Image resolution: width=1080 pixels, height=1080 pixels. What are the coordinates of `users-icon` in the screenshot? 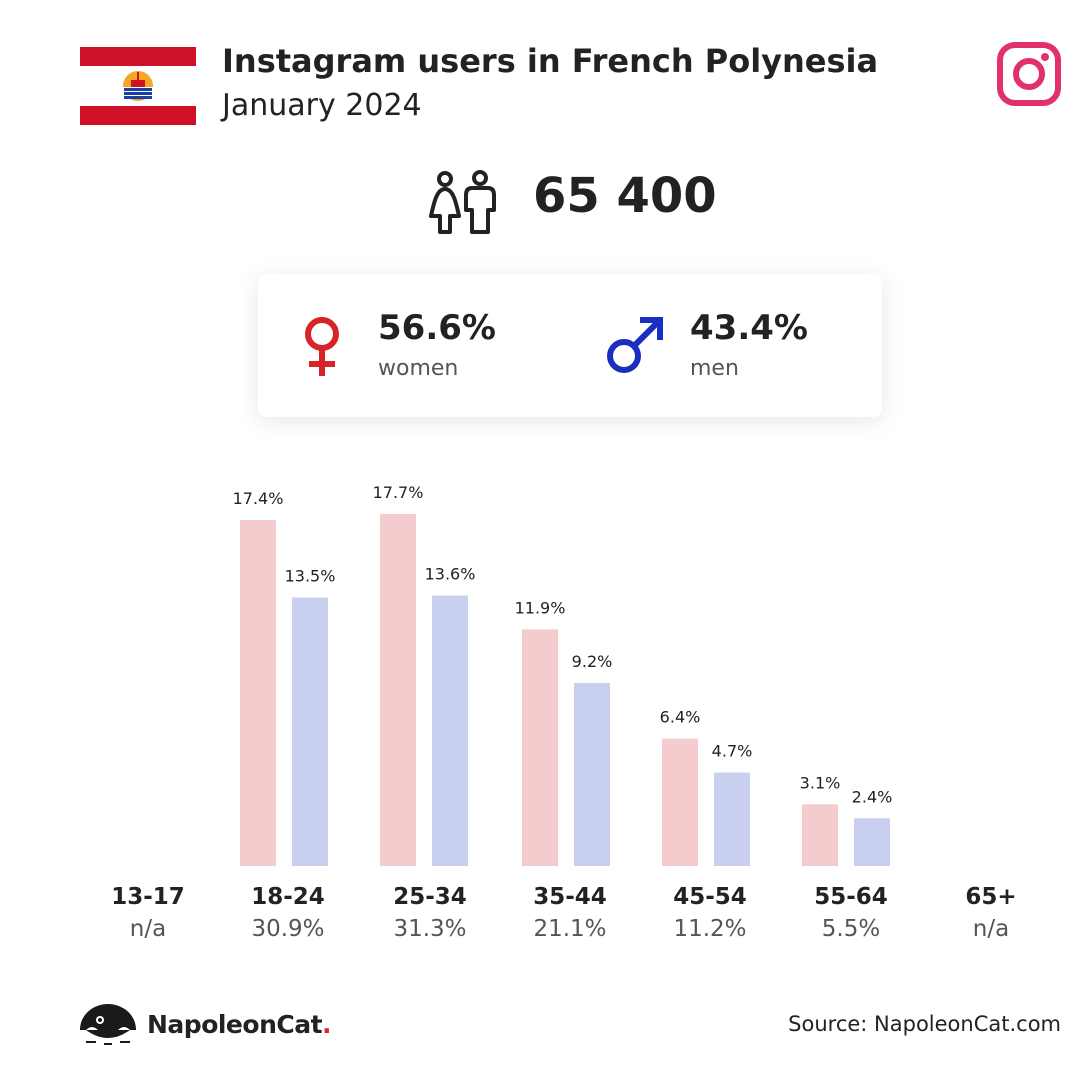 It's located at (462, 202).